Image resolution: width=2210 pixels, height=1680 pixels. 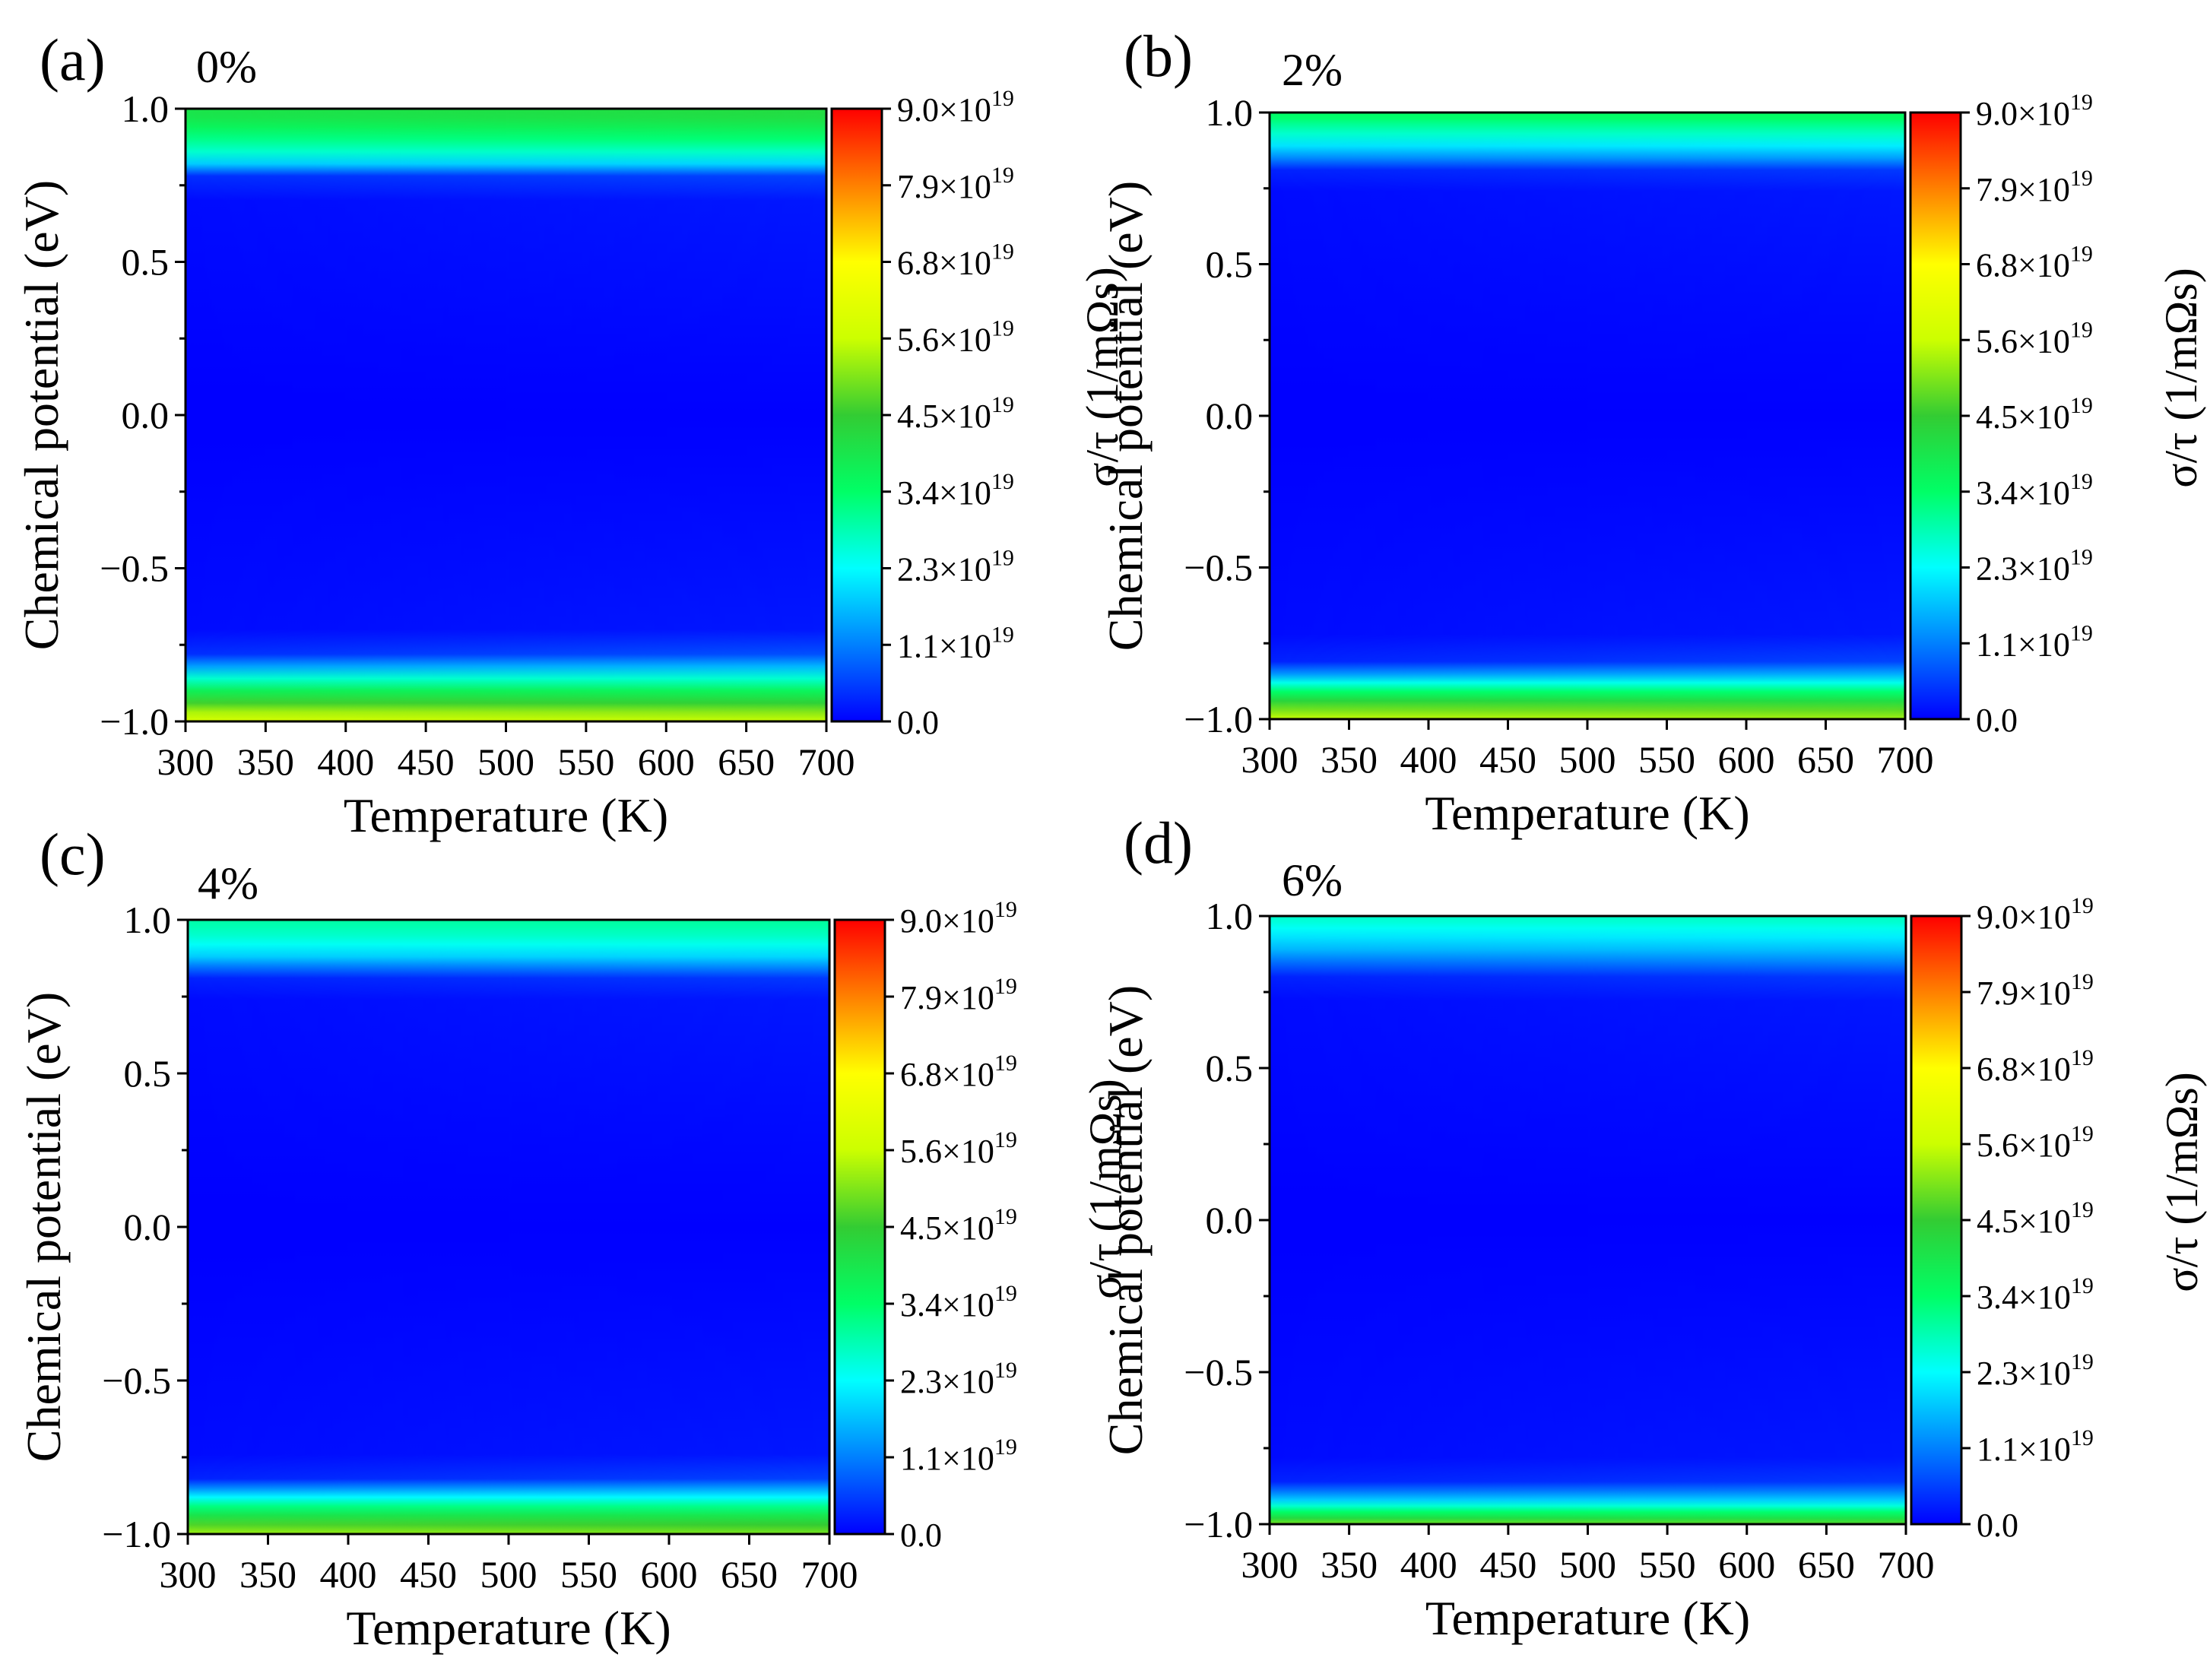 I want to click on panel-title: 0%, so click(x=226, y=67).